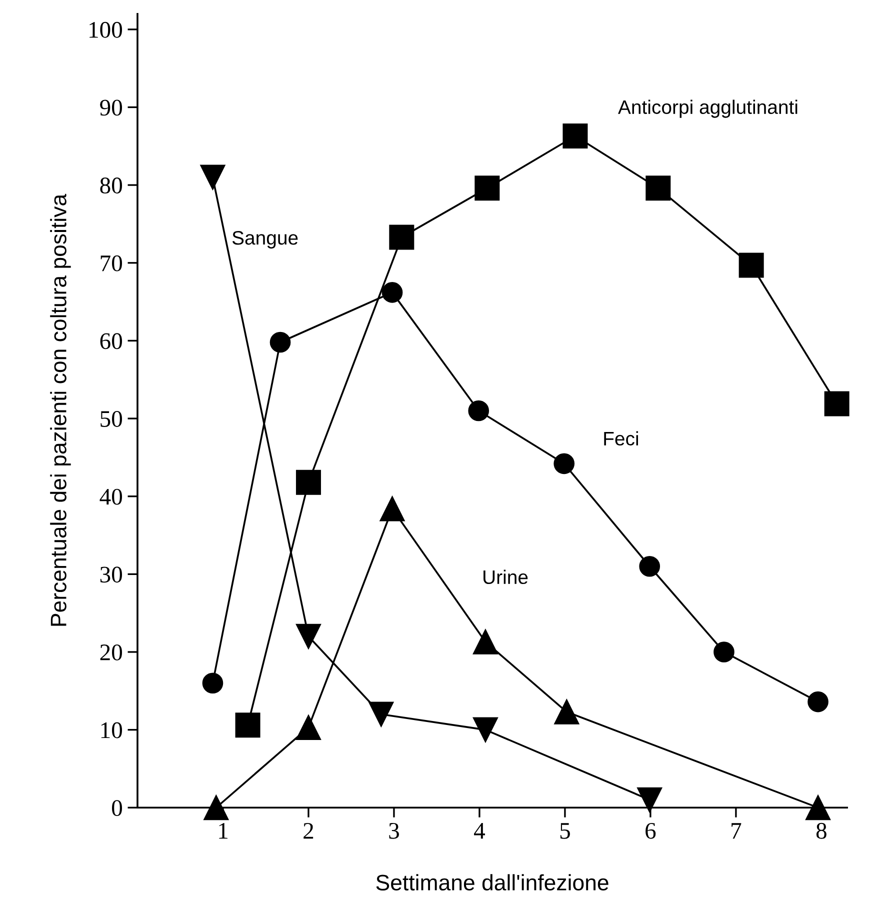 This screenshot has height=923, width=887. Describe the element at coordinates (111, 496) in the screenshot. I see `y-tick-label: 40` at that location.